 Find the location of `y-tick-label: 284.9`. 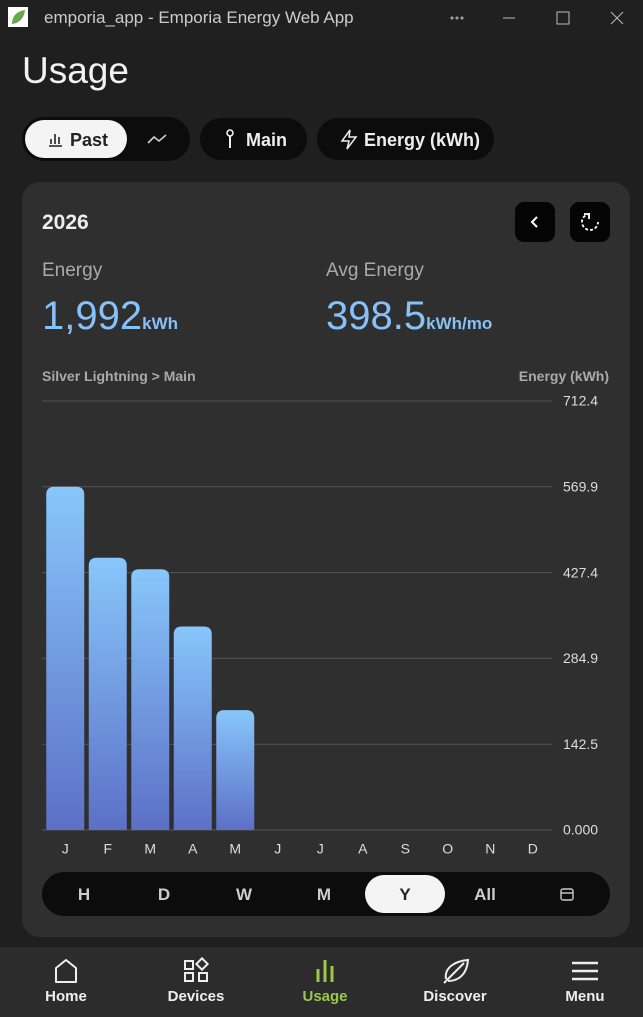

y-tick-label: 284.9 is located at coordinates (580, 658).